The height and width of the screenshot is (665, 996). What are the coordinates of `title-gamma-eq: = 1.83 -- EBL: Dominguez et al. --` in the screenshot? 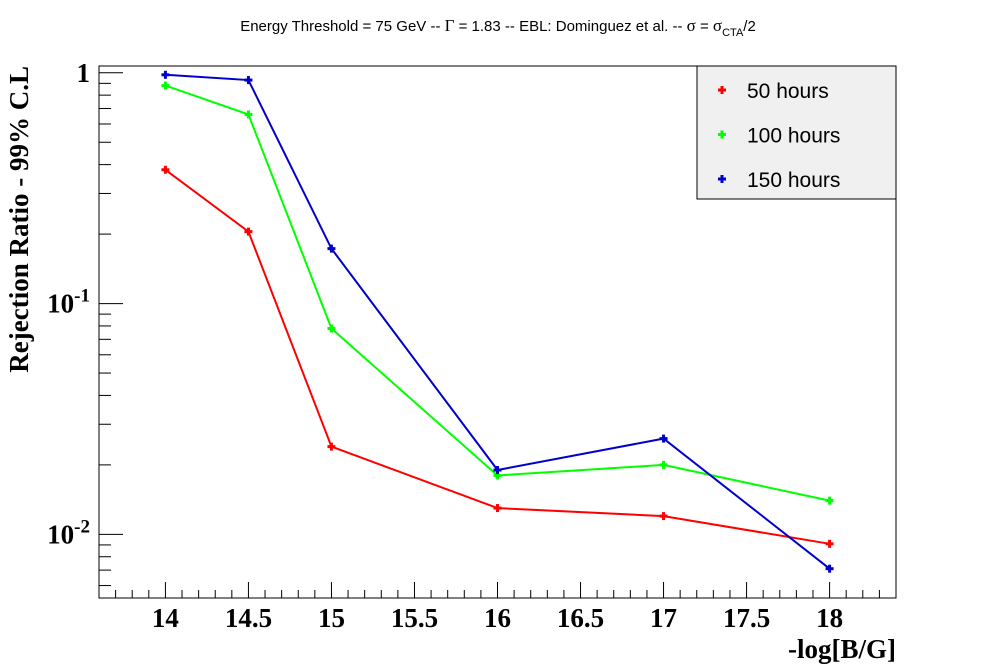 It's located at (570, 26).